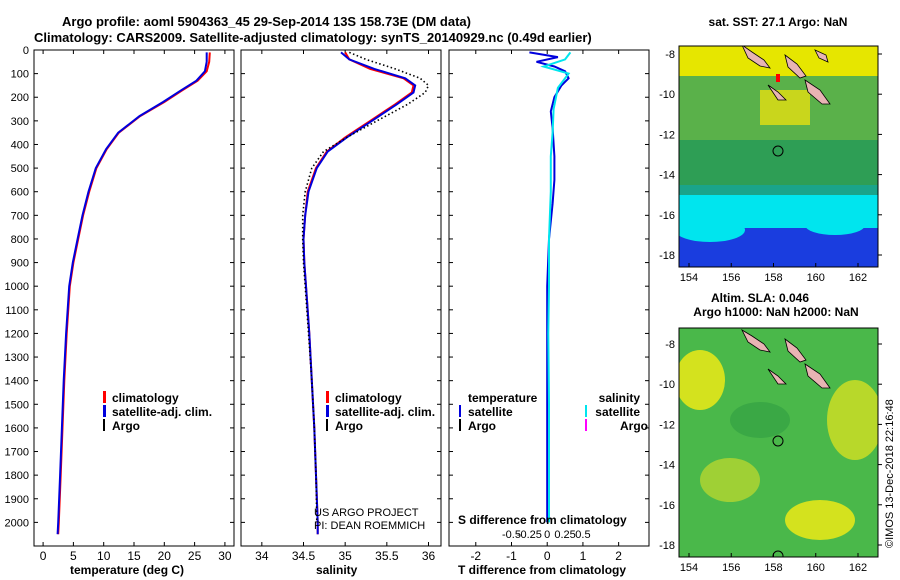  I want to click on salinity-difference-tick-label: -0.25, so click(529, 535).